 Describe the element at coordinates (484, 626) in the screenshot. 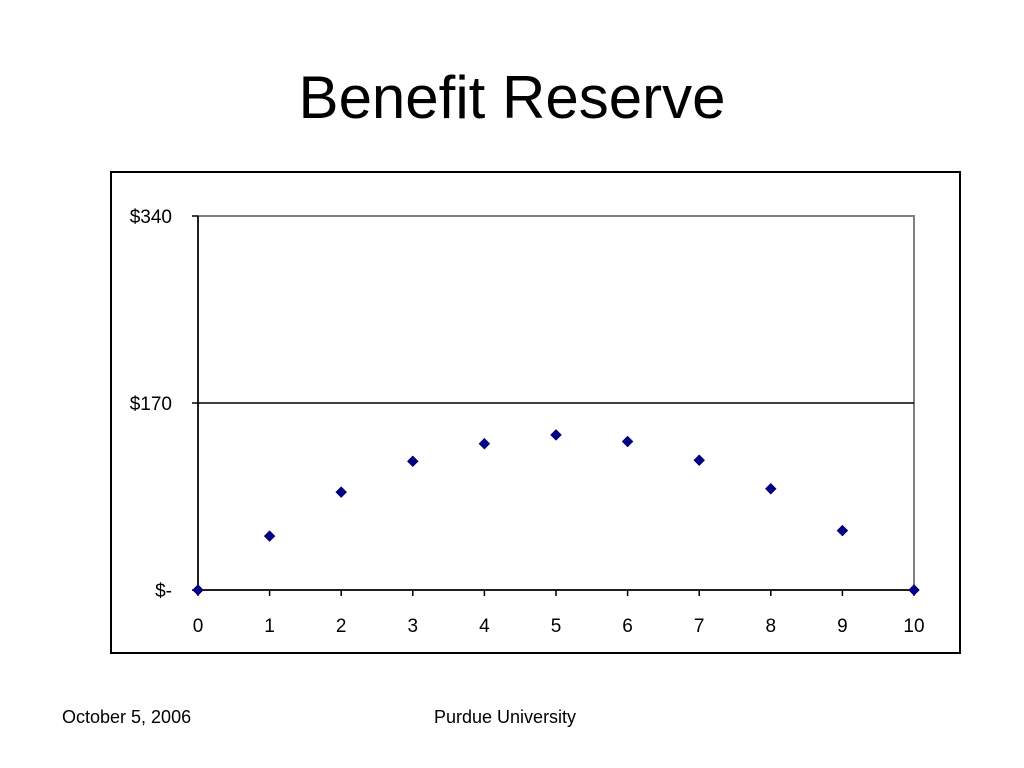

I see `x-tick-label: 4` at that location.